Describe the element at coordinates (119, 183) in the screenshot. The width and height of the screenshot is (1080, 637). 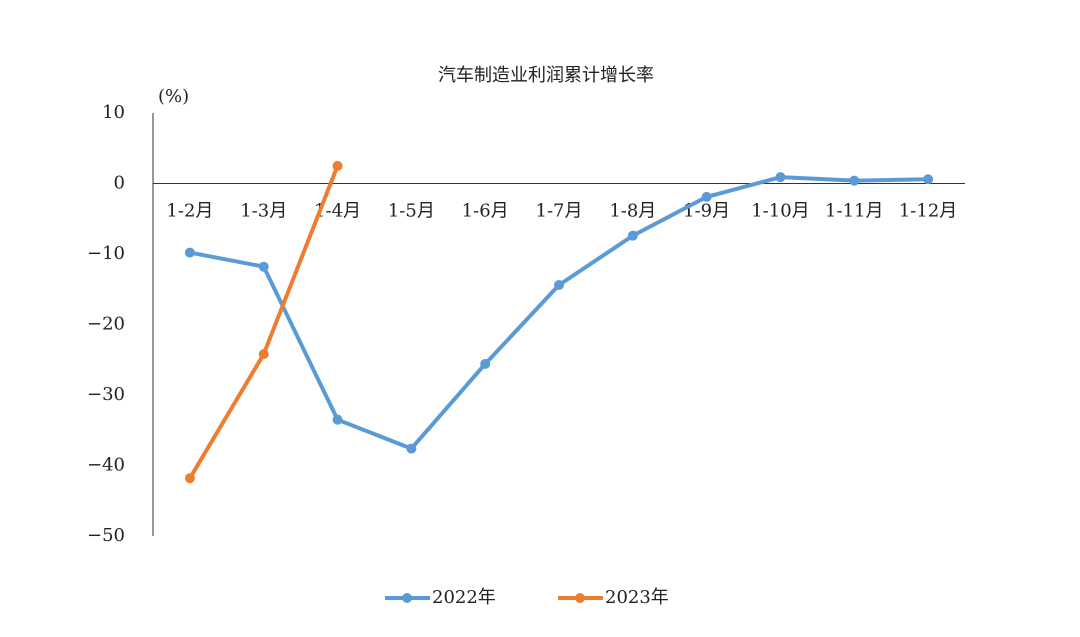
I see `y-tick-label: 0` at that location.